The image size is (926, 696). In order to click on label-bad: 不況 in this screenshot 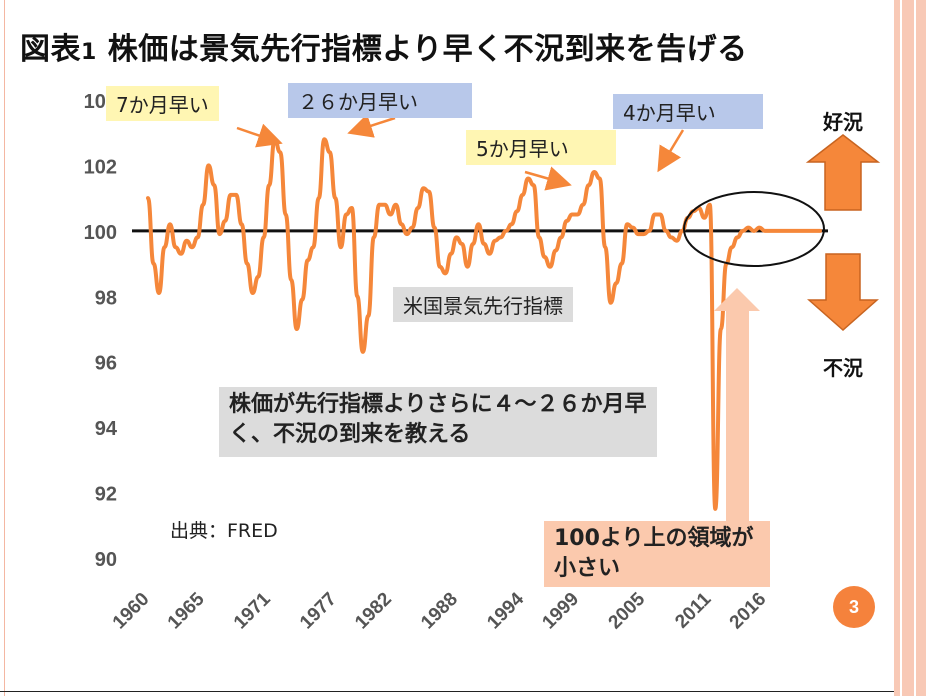, I will do `click(843, 368)`.